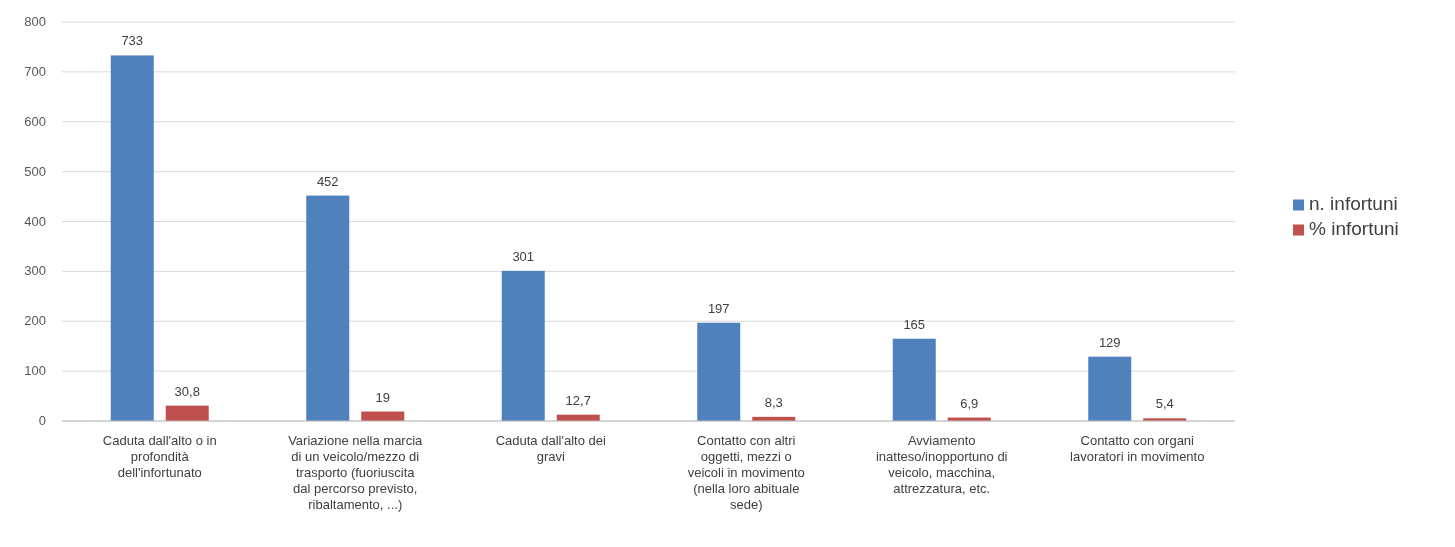 The height and width of the screenshot is (547, 1455). What do you see at coordinates (523, 256) in the screenshot?
I see `data-label: 301` at bounding box center [523, 256].